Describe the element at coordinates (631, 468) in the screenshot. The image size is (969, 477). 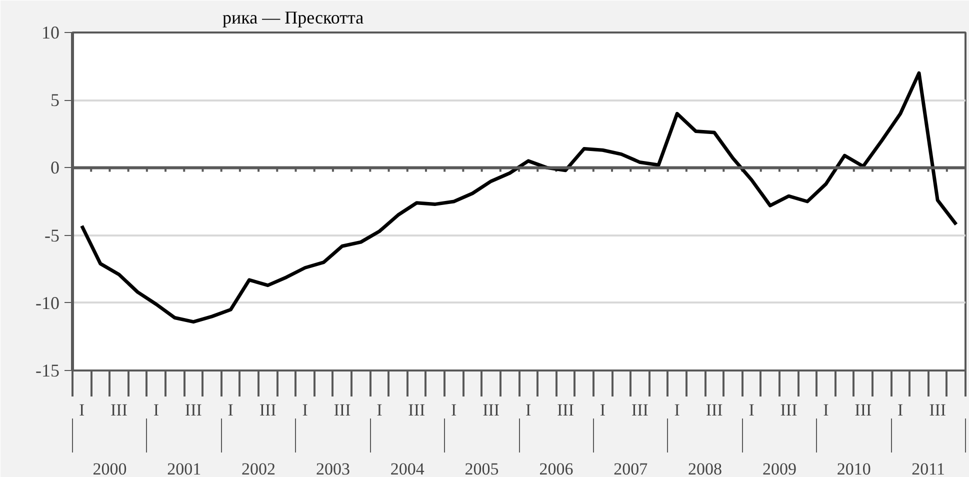
I see `text: 2007` at that location.